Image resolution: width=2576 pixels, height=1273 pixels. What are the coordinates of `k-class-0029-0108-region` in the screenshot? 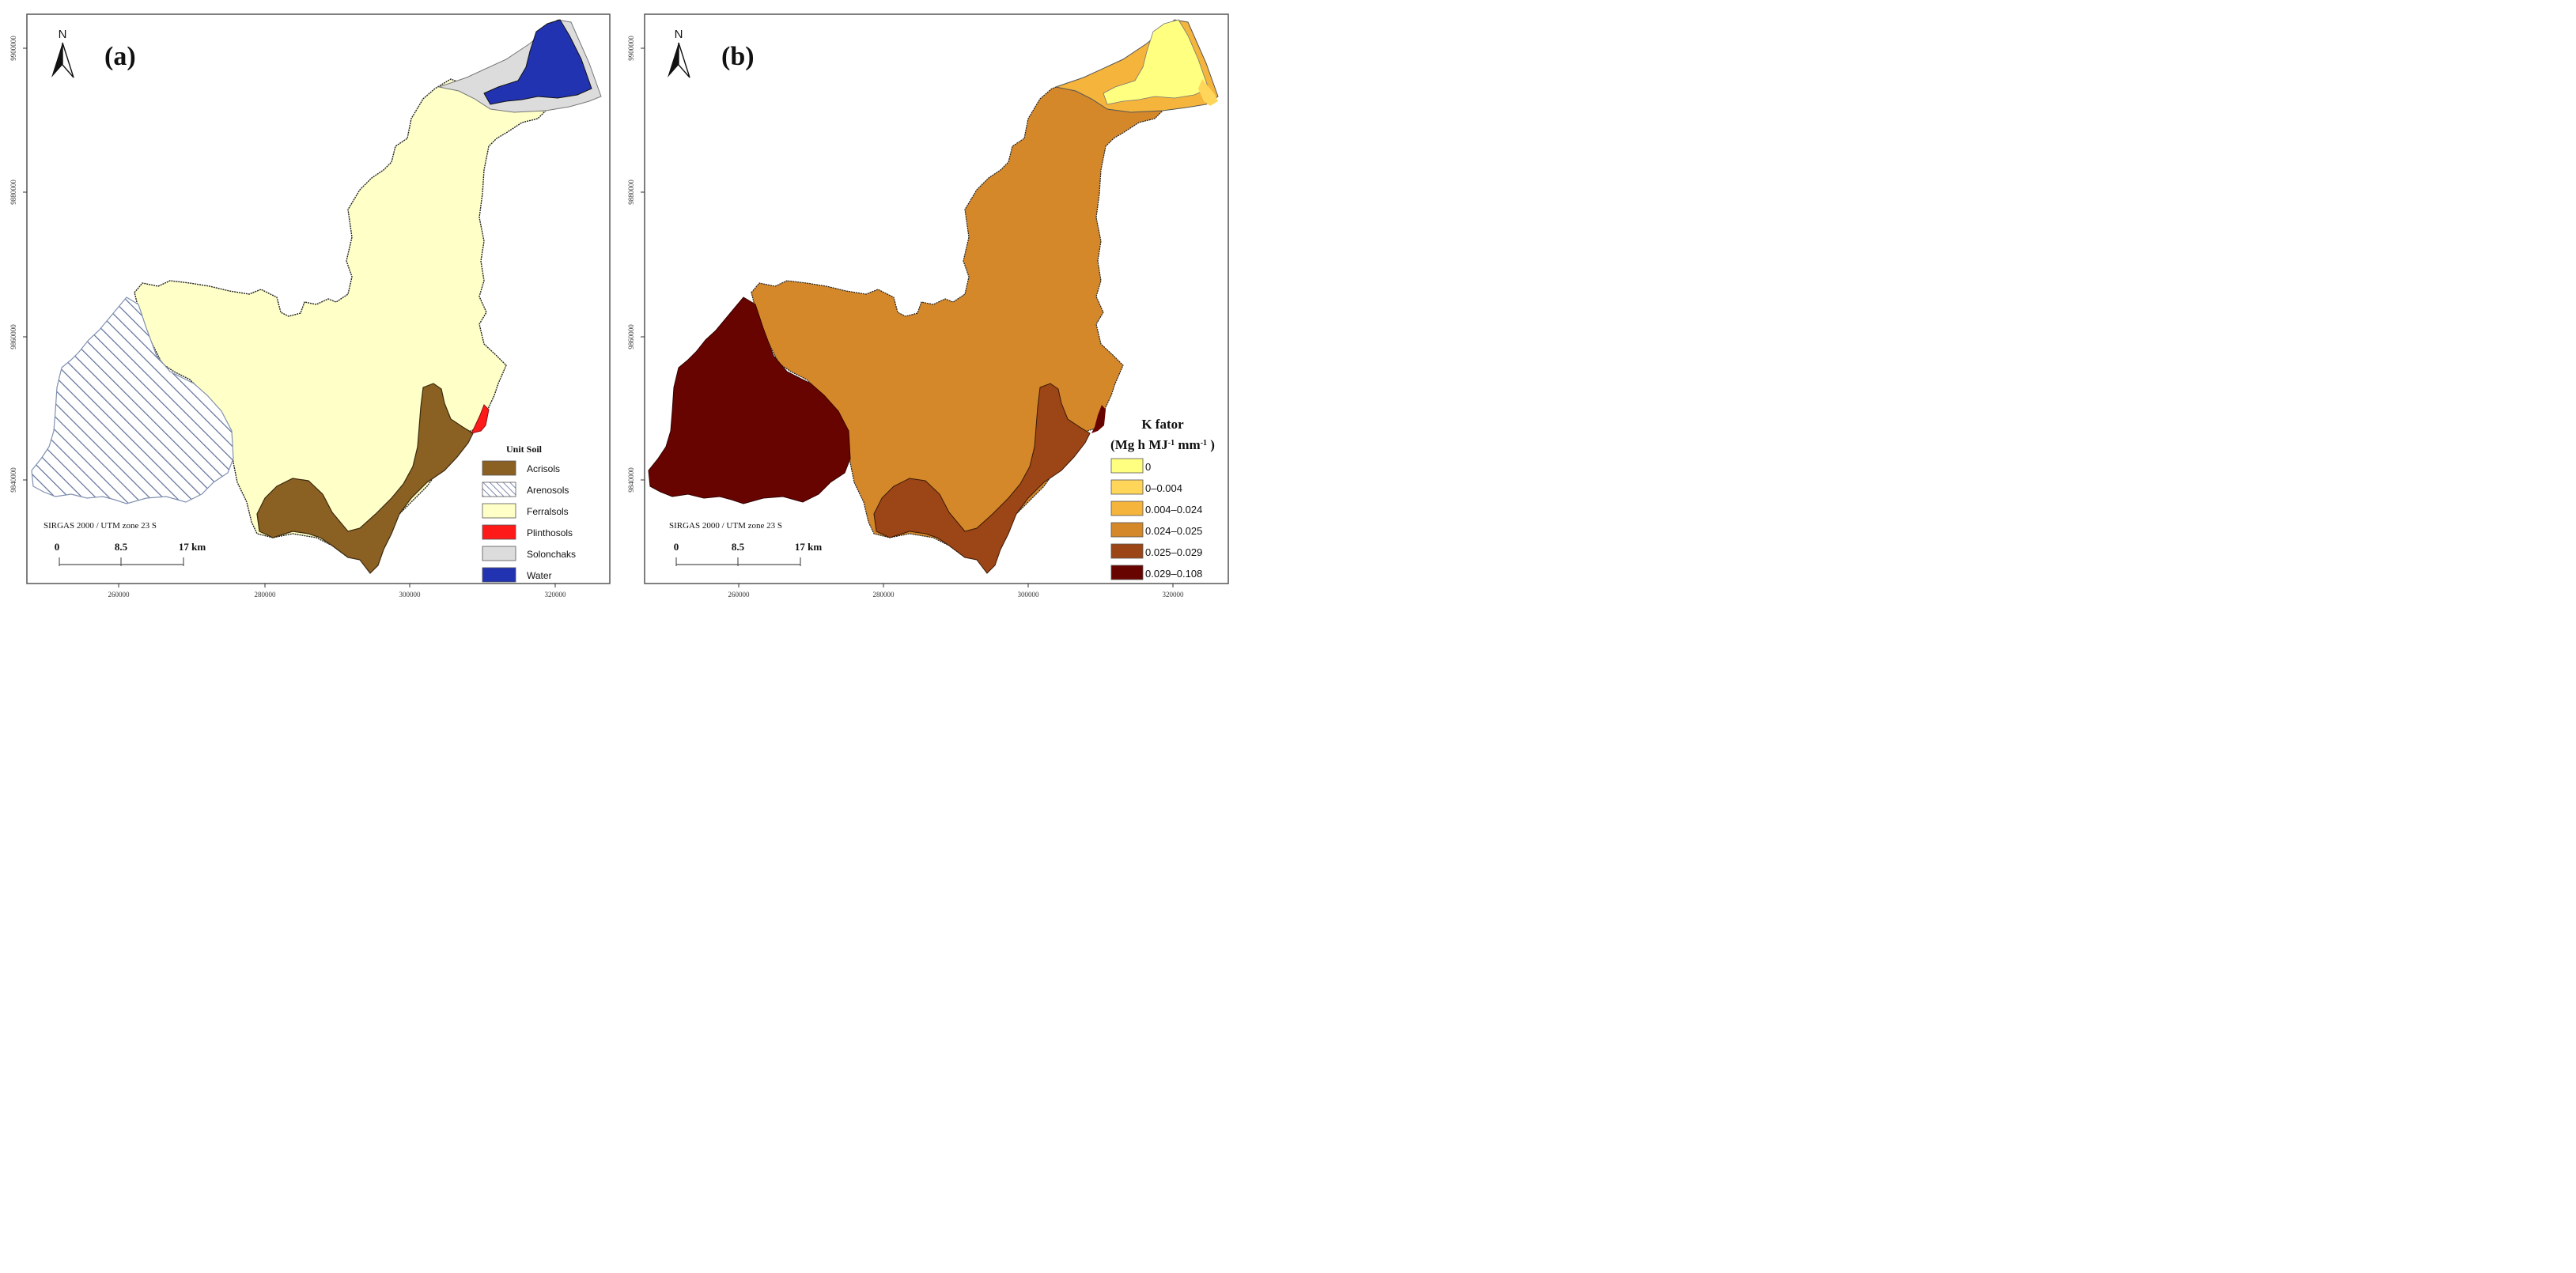 It's located at (749, 400).